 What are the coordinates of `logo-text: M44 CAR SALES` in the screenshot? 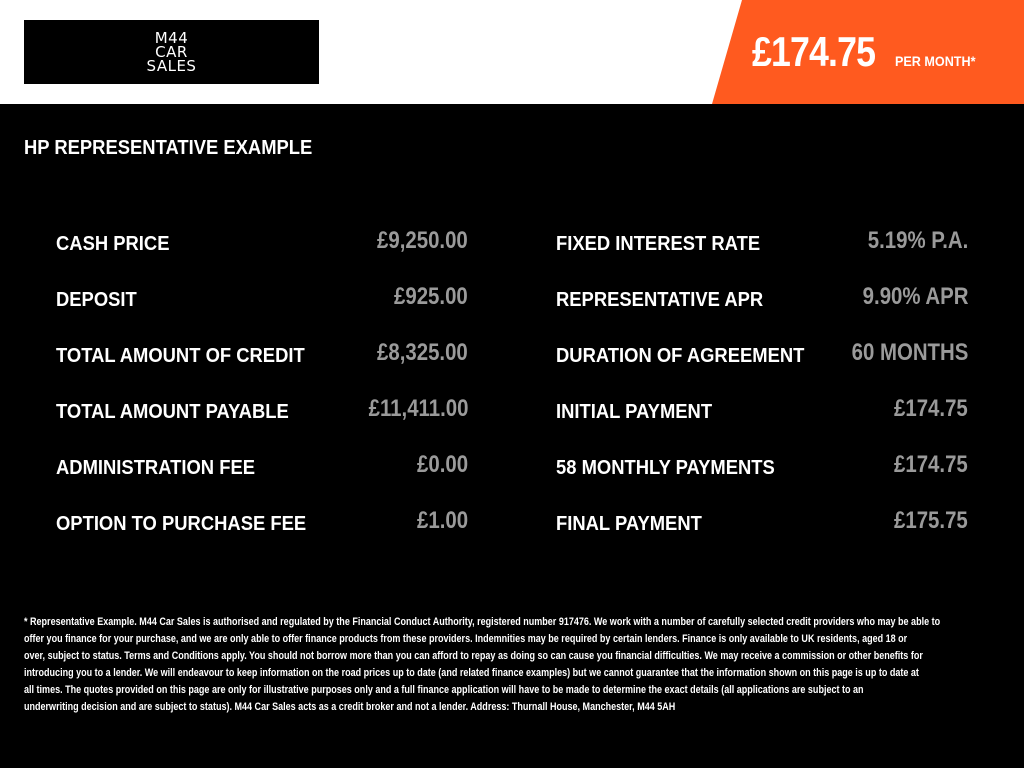 It's located at (171, 52).